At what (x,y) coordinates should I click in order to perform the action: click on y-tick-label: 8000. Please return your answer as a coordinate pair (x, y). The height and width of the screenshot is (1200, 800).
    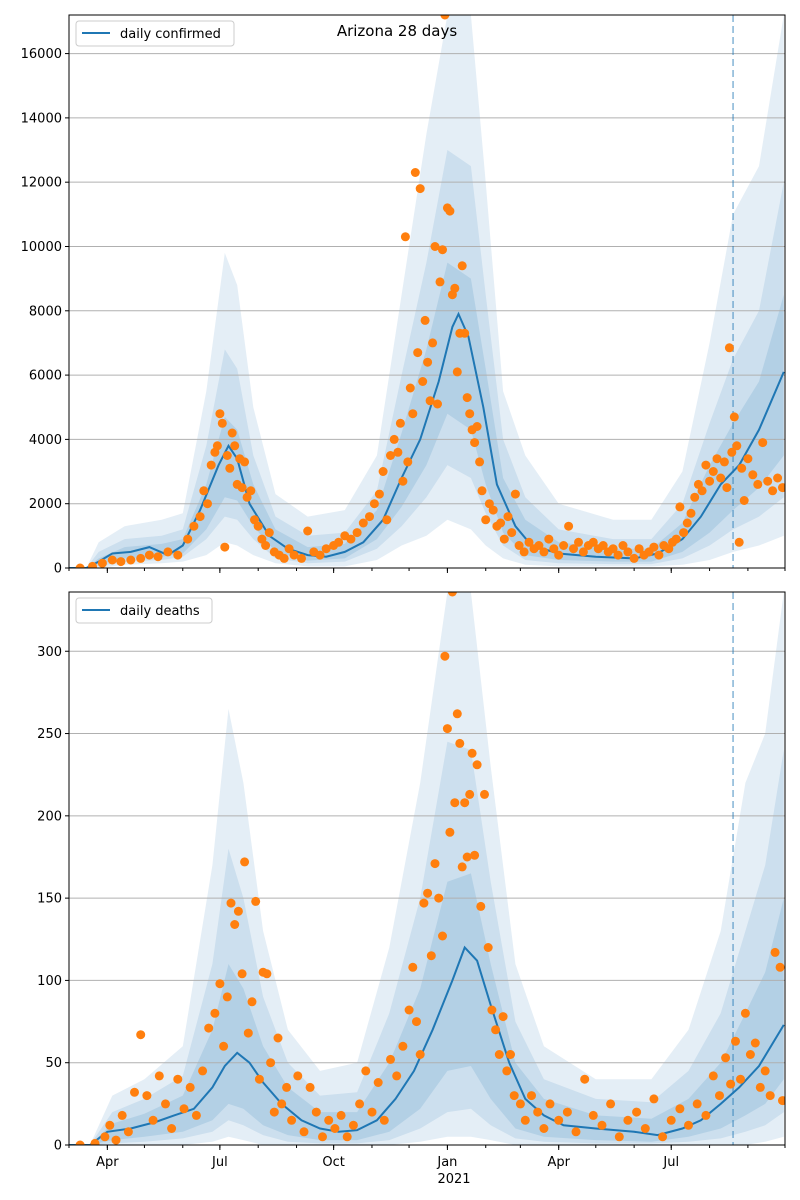
    Looking at the image, I should click on (45, 311).